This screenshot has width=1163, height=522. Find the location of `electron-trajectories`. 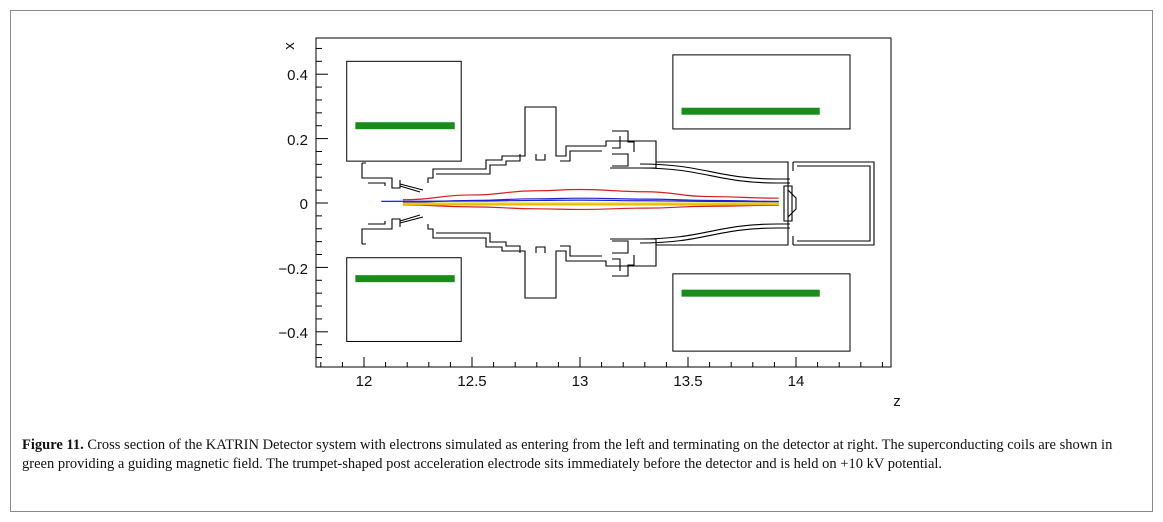

electron-trajectories is located at coordinates (580, 199).